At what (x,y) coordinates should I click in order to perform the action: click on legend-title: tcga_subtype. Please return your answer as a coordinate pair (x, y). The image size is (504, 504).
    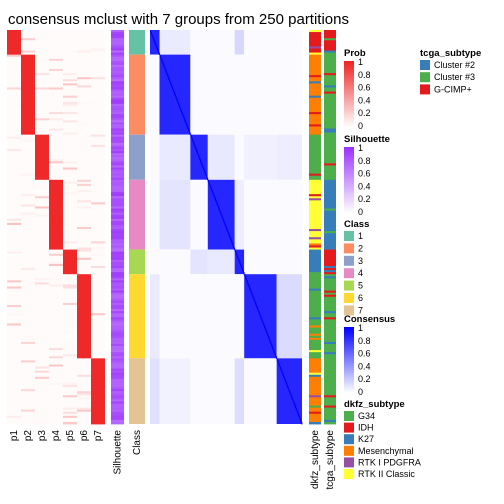
    Looking at the image, I should click on (450, 53).